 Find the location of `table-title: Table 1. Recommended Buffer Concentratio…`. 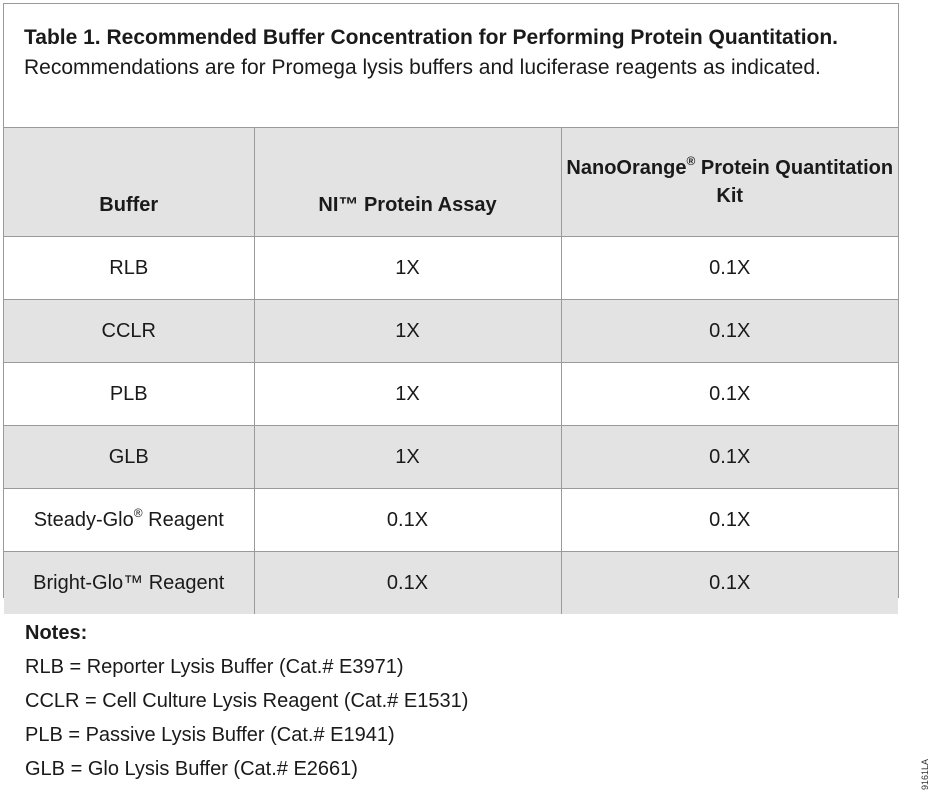

table-title: Table 1. Recommended Buffer Concentratio… is located at coordinates (431, 37).